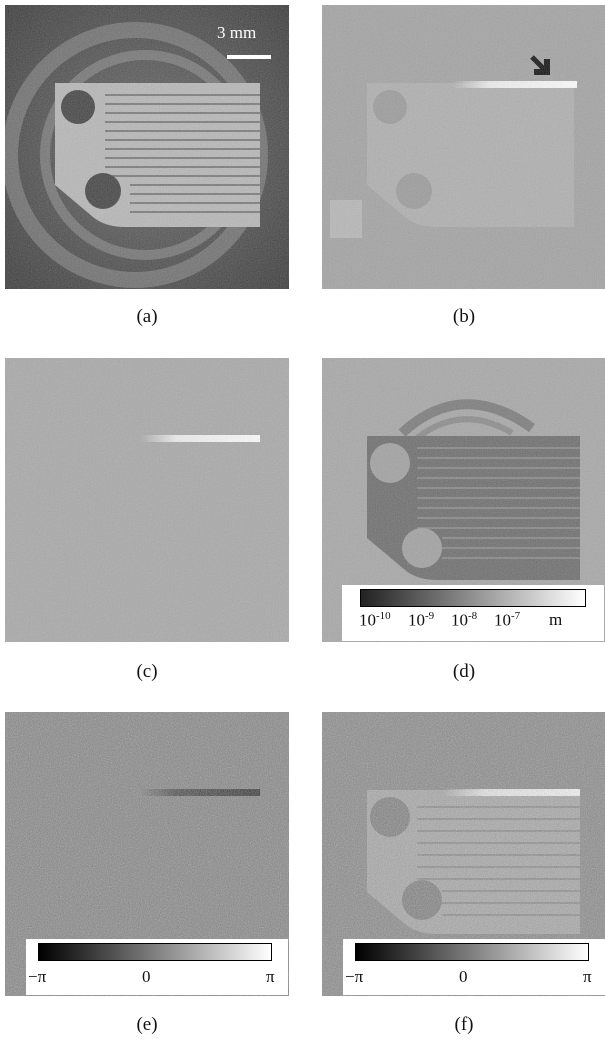 The width and height of the screenshot is (605, 1041). Describe the element at coordinates (463, 147) in the screenshot. I see `panel-b-image` at that location.